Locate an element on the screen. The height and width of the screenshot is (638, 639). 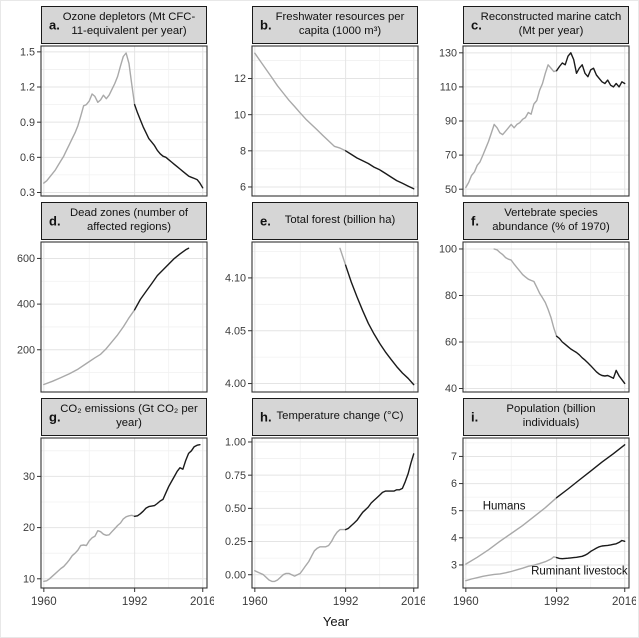
y-tick-label: 0.3 is located at coordinates (27, 193).